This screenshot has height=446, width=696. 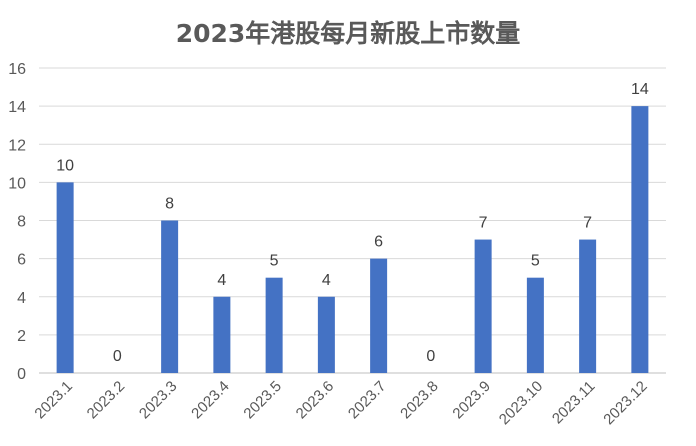 What do you see at coordinates (419, 400) in the screenshot?
I see `x-tick-label: 2023.8` at bounding box center [419, 400].